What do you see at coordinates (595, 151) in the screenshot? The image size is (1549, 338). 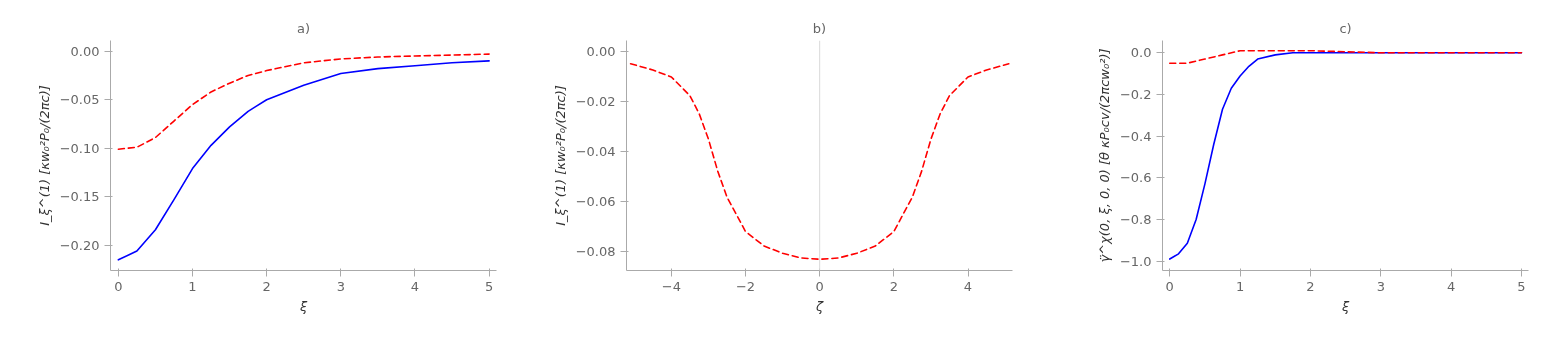 I see `y-tick-label: −0.04` at bounding box center [595, 151].